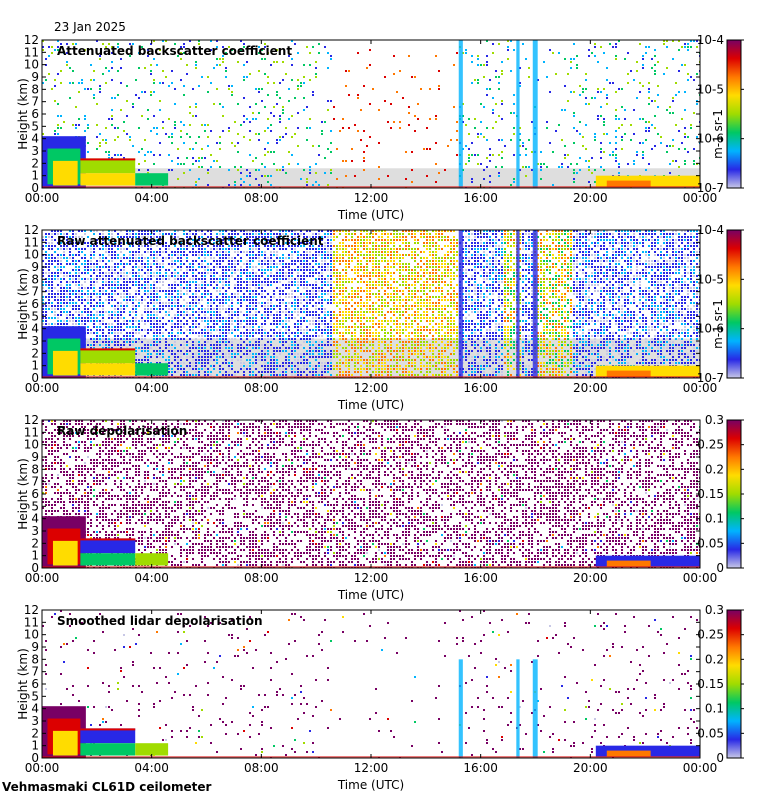 The height and width of the screenshot is (800, 780). What do you see at coordinates (122, 431) in the screenshot?
I see `panel-title: Raw depolarisation` at bounding box center [122, 431].